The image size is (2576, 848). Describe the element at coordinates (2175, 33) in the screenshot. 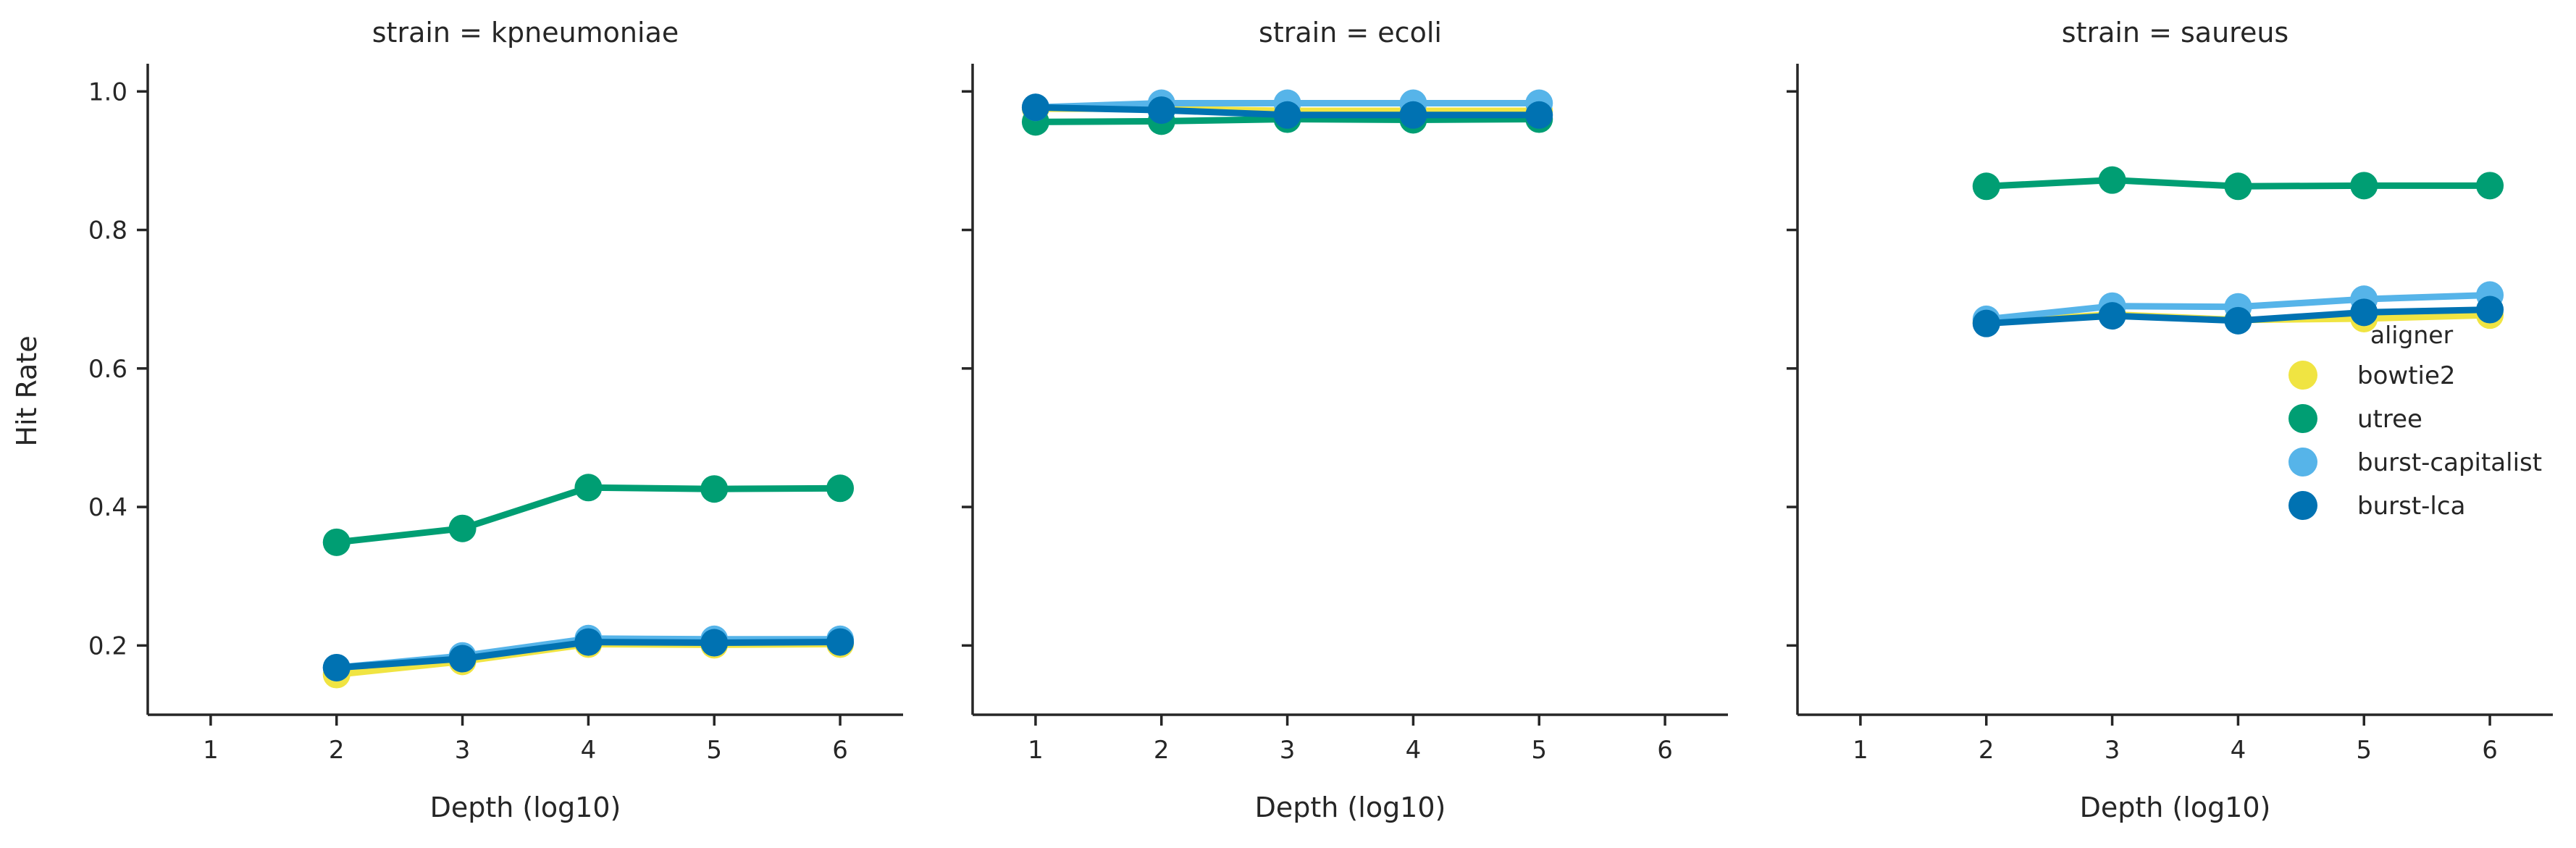

I see `facet-title: strain = saureus` at that location.